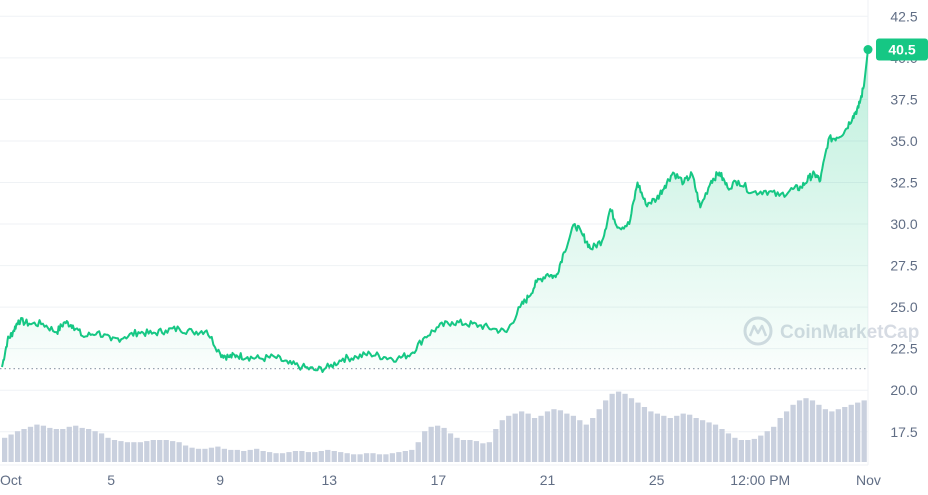 This screenshot has height=495, width=928. Describe the element at coordinates (903, 16) in the screenshot. I see `y-tick-label: 42.5` at that location.